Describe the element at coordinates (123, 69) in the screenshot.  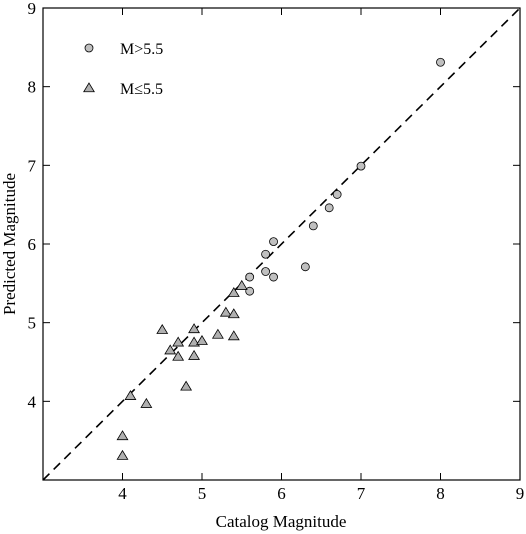
I see `legend: M>5.5 M≤5.5` at that location.